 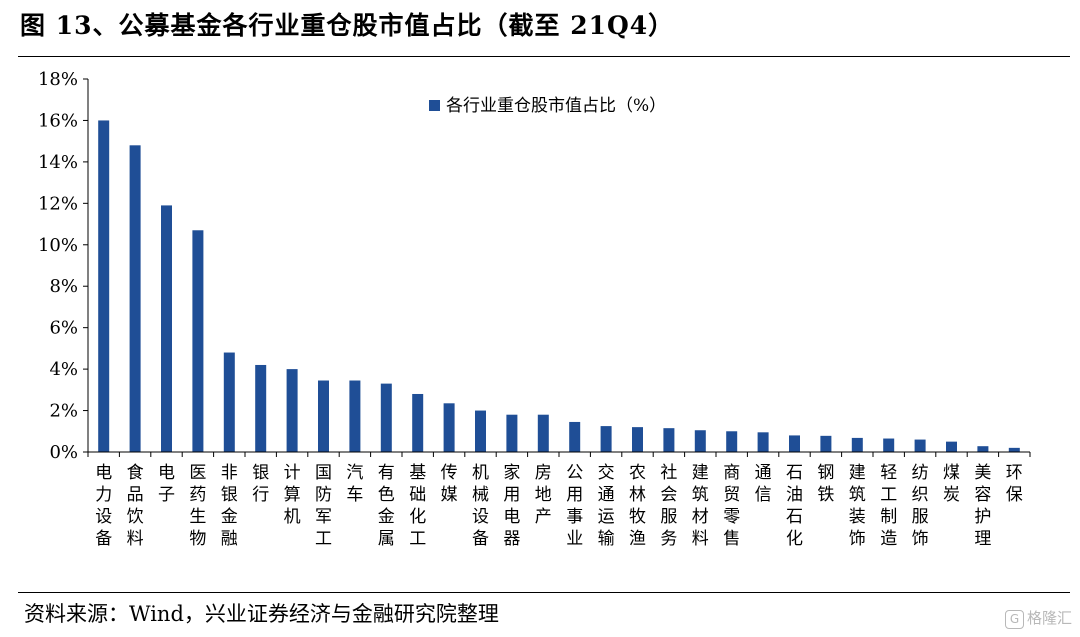 What do you see at coordinates (63, 286) in the screenshot?
I see `y-tick-label: 8%` at bounding box center [63, 286].